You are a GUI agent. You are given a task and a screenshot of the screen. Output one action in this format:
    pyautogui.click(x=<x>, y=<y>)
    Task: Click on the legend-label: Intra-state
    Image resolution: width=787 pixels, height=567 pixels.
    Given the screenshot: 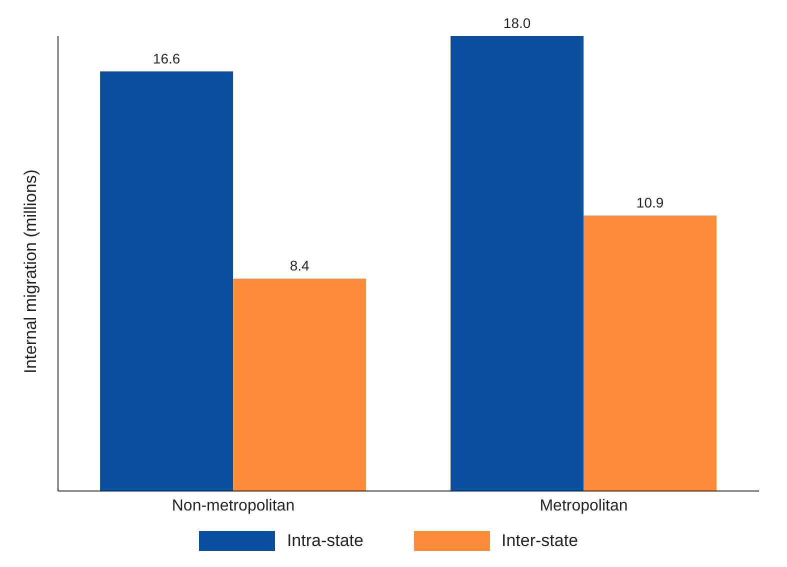 What is the action you would take?
    pyautogui.click(x=325, y=541)
    